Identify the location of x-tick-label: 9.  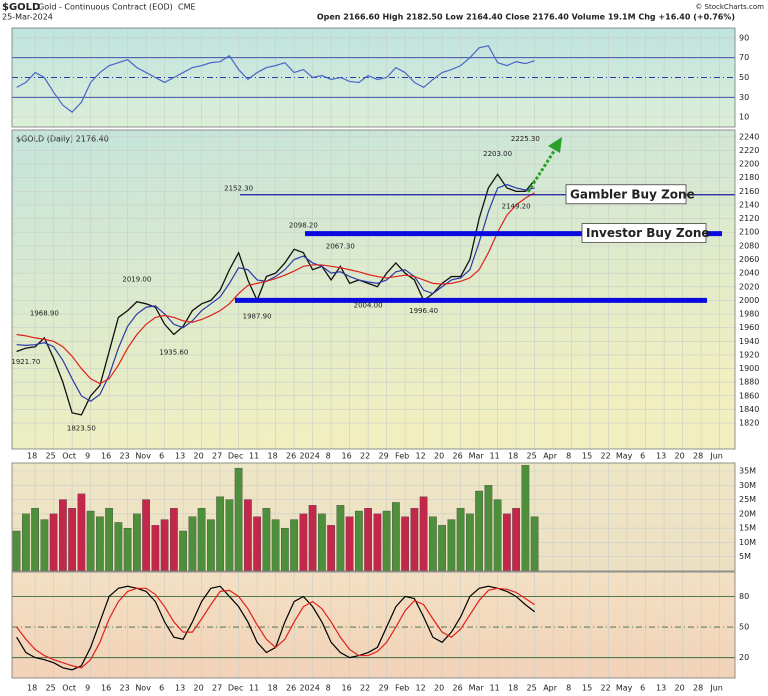
(87, 456).